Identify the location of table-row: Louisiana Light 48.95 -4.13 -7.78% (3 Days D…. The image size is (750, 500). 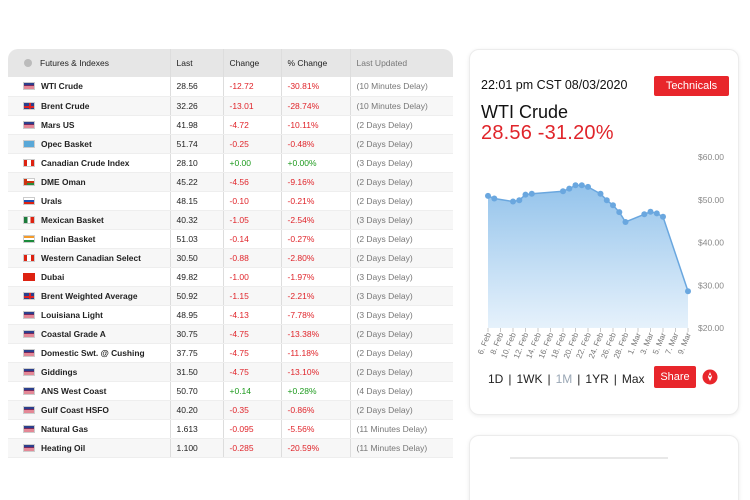
(230, 315).